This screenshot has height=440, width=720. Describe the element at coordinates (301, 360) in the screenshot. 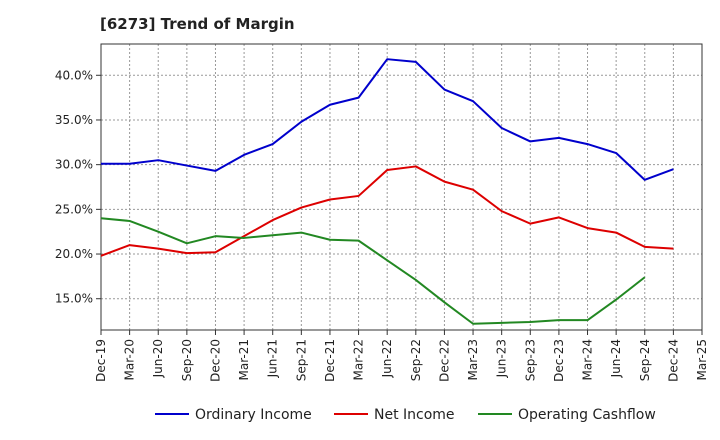

I see `x-tick-label: Sep-21` at that location.